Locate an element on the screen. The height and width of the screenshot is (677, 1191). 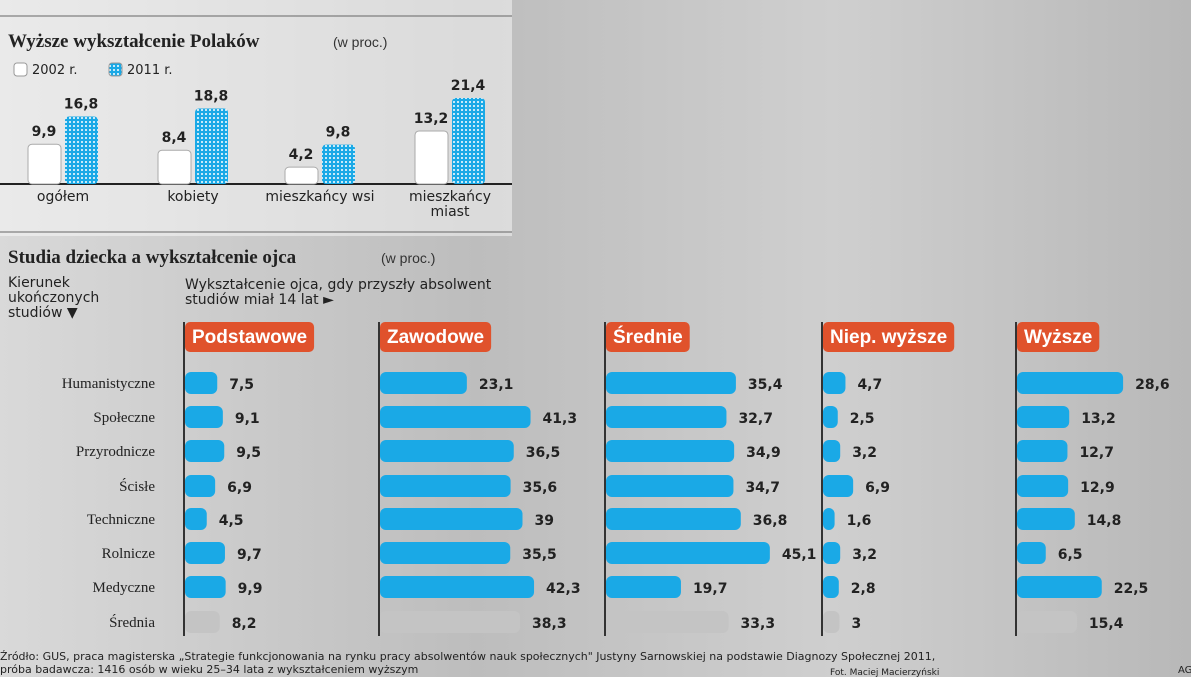
value-label: 4,7 is located at coordinates (869, 385).